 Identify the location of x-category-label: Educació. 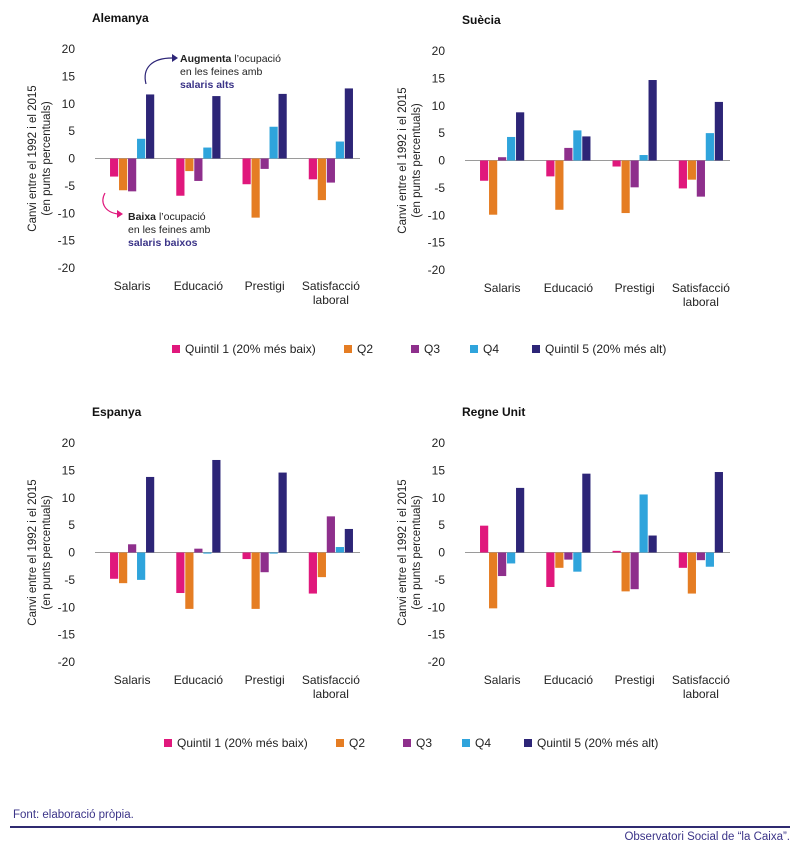
(199, 286).